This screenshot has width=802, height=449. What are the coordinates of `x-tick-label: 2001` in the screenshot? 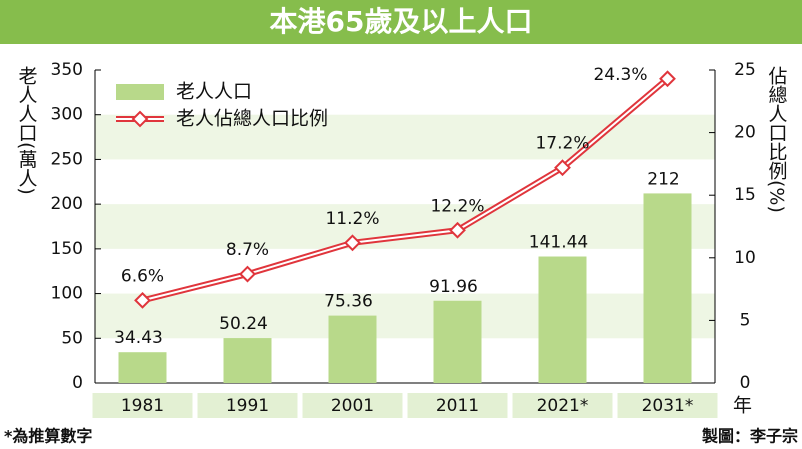 It's located at (352, 406).